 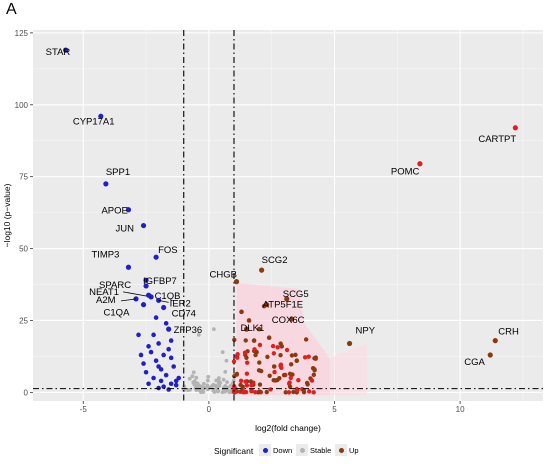 What do you see at coordinates (58, 52) in the screenshot?
I see `gene-label-star: STAR` at bounding box center [58, 52].